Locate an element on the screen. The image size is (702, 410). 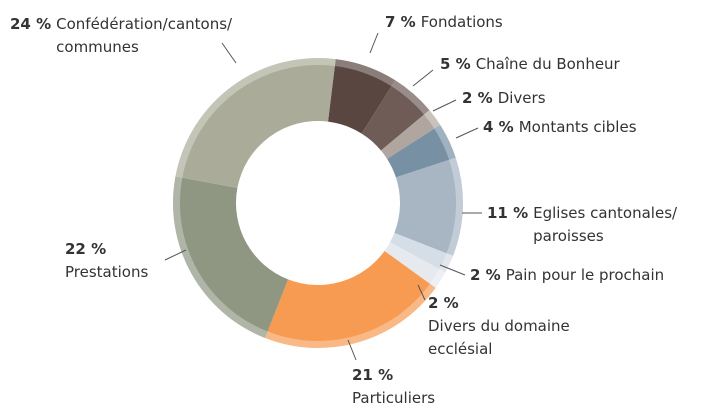
percent-label: 7 % is located at coordinates (400, 22).